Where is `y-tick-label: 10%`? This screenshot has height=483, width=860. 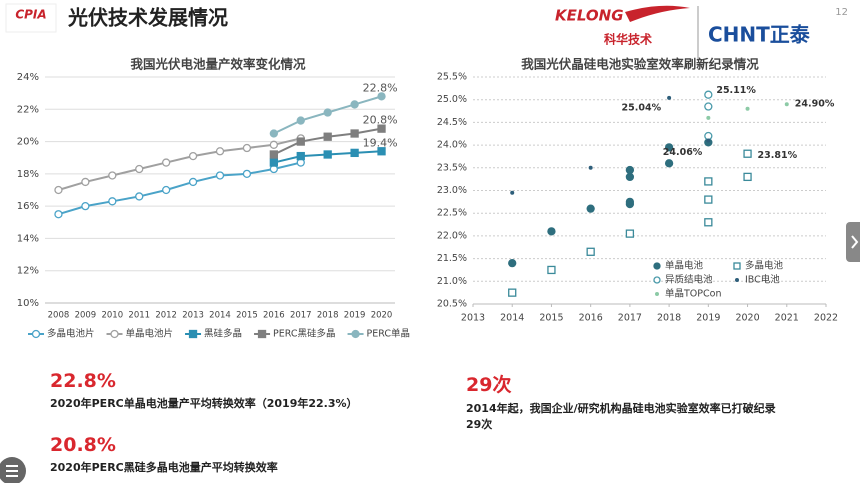
y-tick-label: 10% is located at coordinates (28, 303).